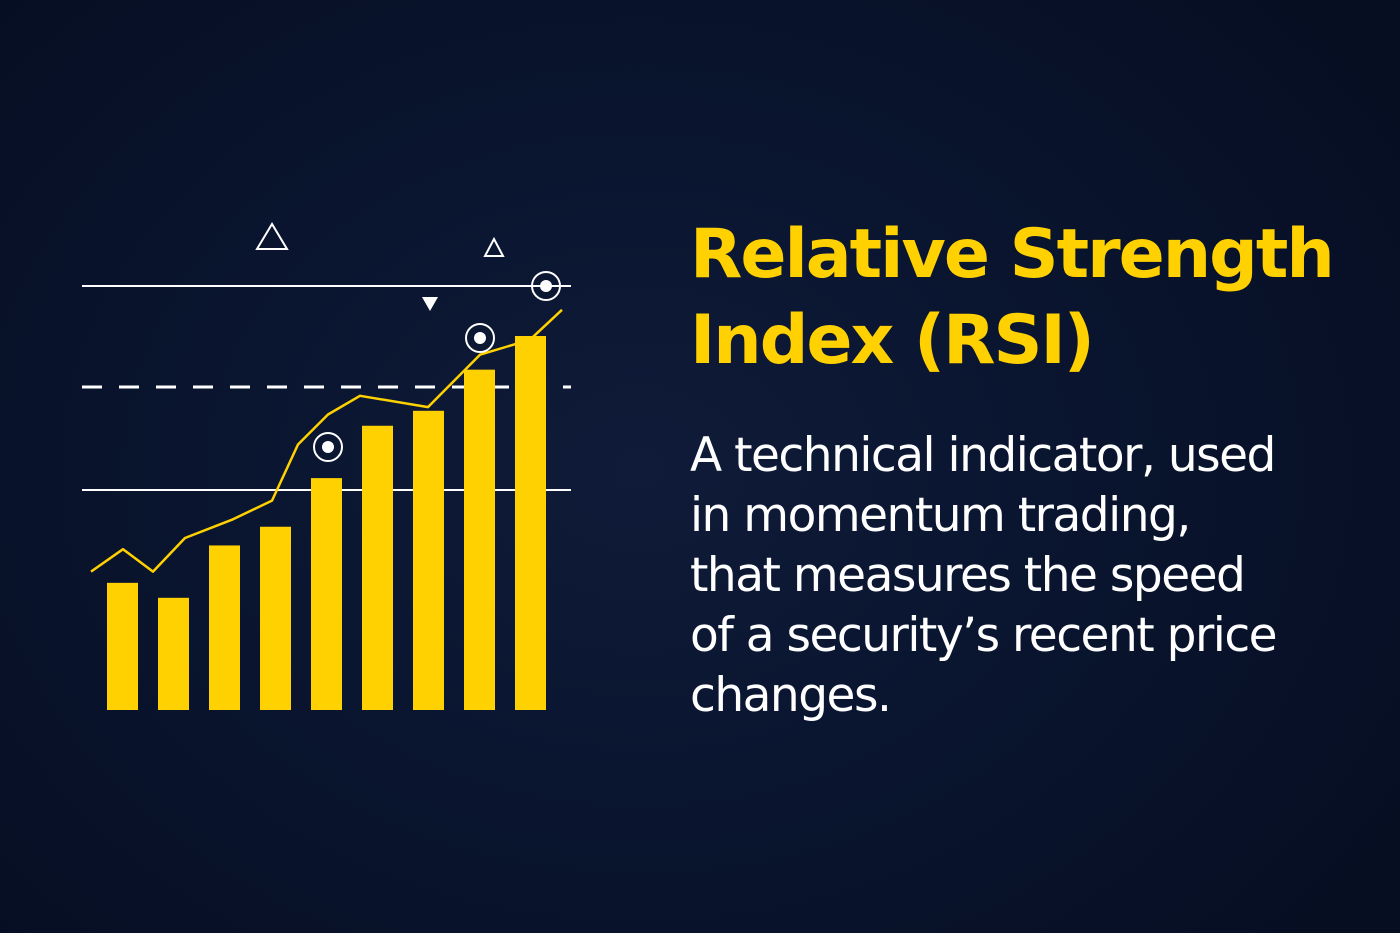  What do you see at coordinates (983, 455) in the screenshot?
I see `description-line-1: A technical indicator, used` at bounding box center [983, 455].